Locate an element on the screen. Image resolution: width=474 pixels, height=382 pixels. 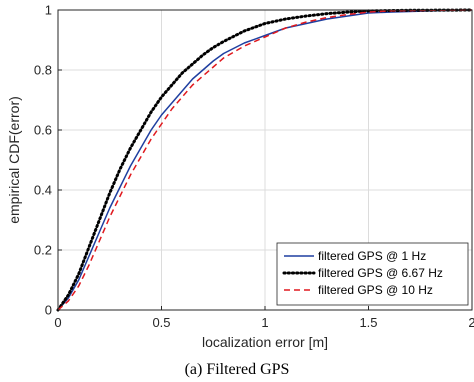
y-tick-label: 1 is located at coordinates (48, 10).